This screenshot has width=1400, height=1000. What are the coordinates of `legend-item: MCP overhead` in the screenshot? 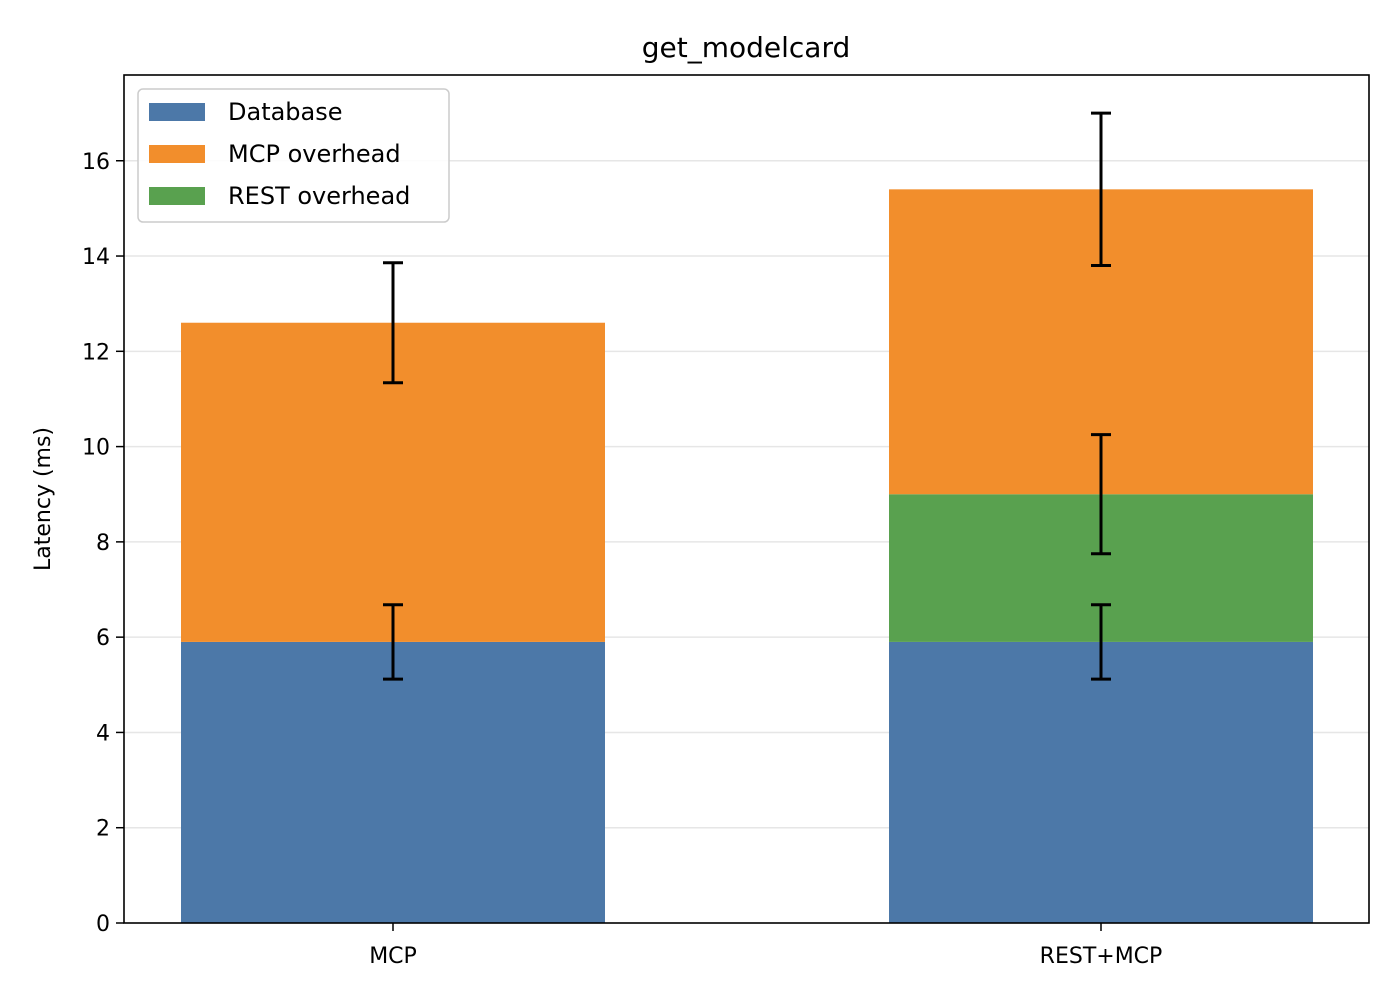 It's located at (275, 154).